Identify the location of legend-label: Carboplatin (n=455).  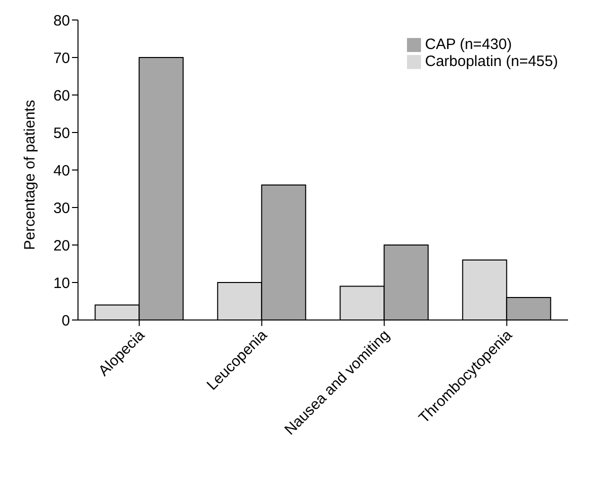
(491, 61).